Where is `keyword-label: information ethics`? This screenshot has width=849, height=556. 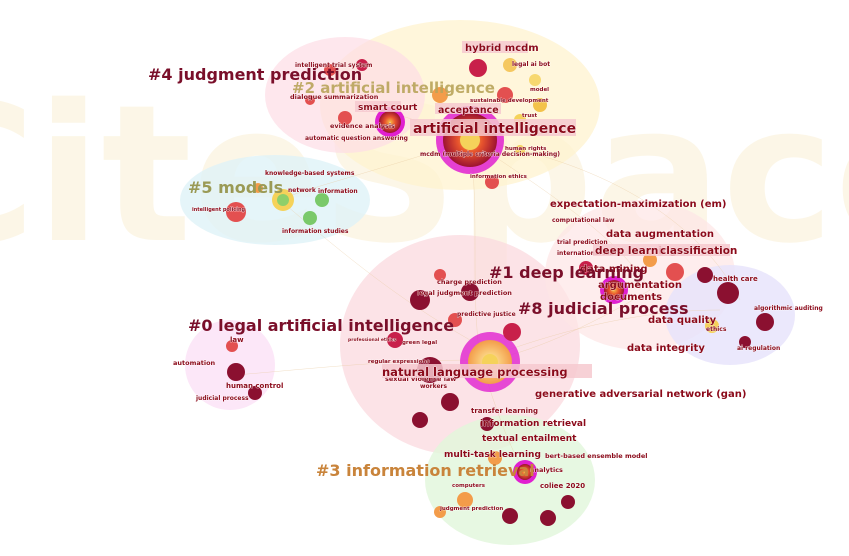 keyword-label: information ethics is located at coordinates (499, 177).